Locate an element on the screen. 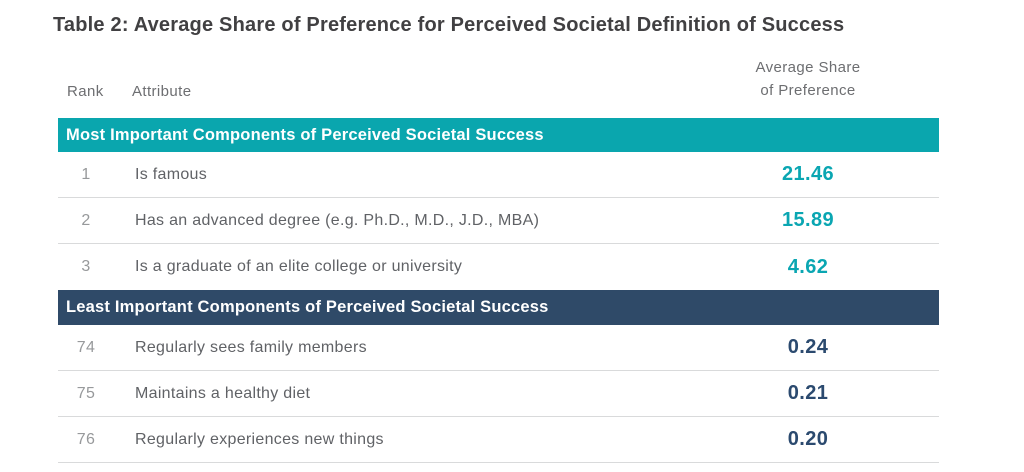  rank-cell: 75 is located at coordinates (86, 393).